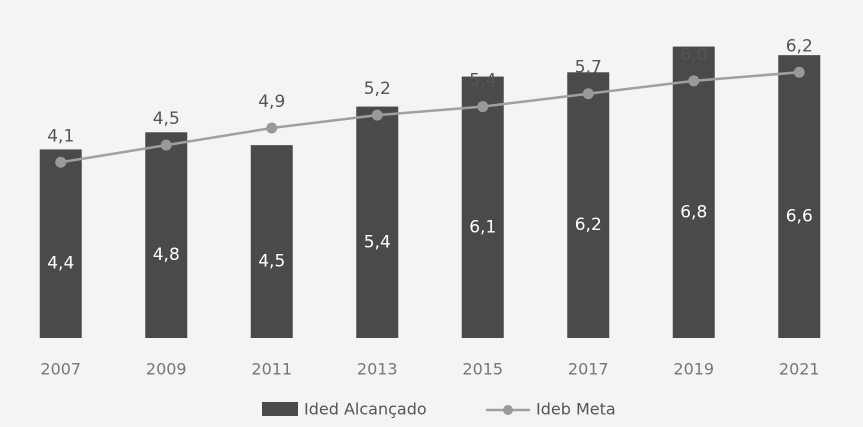 This screenshot has width=863, height=427. Describe the element at coordinates (271, 102) in the screenshot. I see `line-label: 4,9` at that location.